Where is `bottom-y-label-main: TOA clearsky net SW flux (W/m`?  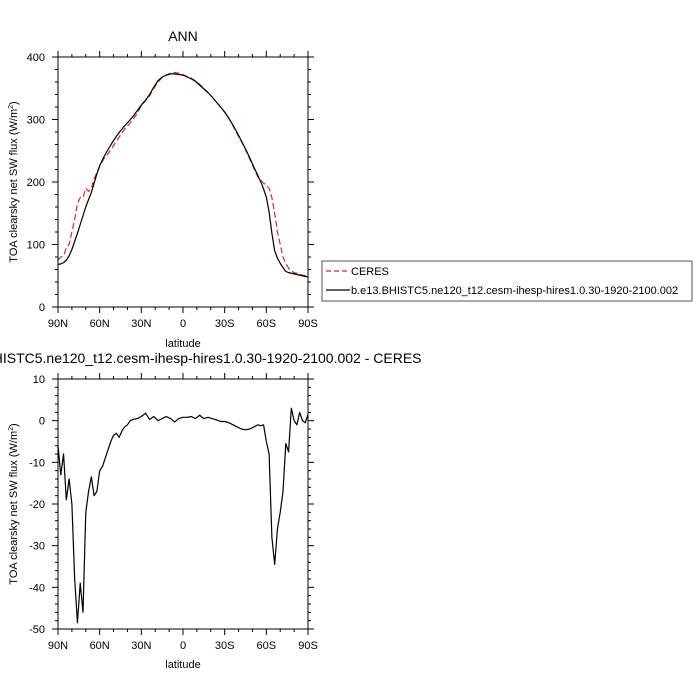 bottom-y-label-main: TOA clearsky net SW flux (W/m is located at coordinates (14, 508).